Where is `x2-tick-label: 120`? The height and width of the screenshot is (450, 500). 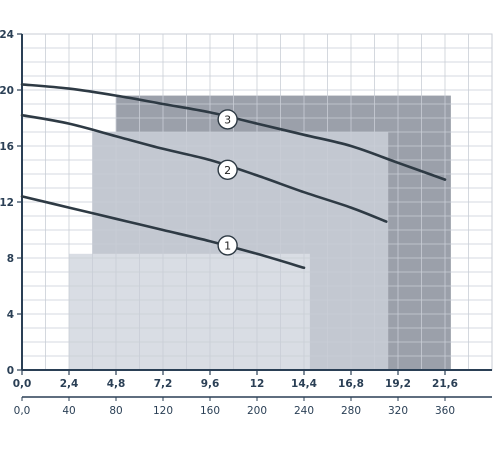 x2-tick-label: 120 is located at coordinates (163, 411).